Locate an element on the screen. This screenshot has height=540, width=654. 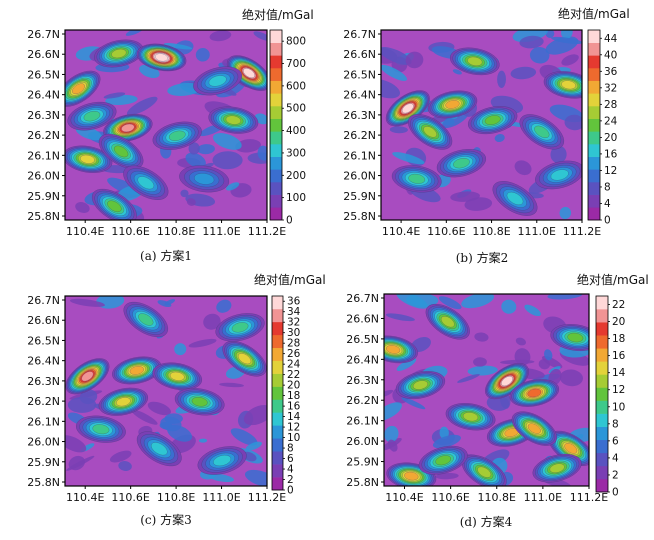
colorbar-tick-label: 40 is located at coordinates (610, 55).